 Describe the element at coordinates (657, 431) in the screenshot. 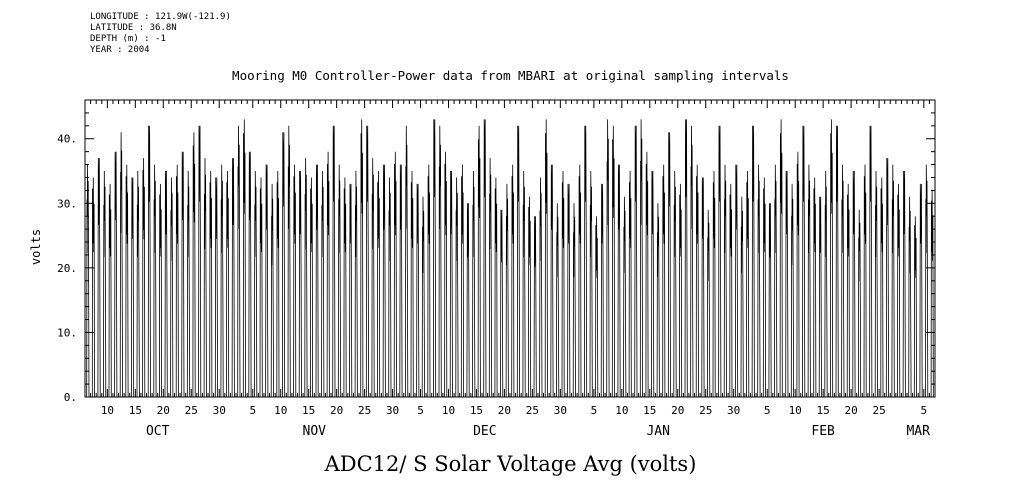

I see `x-month-label: JAN` at that location.